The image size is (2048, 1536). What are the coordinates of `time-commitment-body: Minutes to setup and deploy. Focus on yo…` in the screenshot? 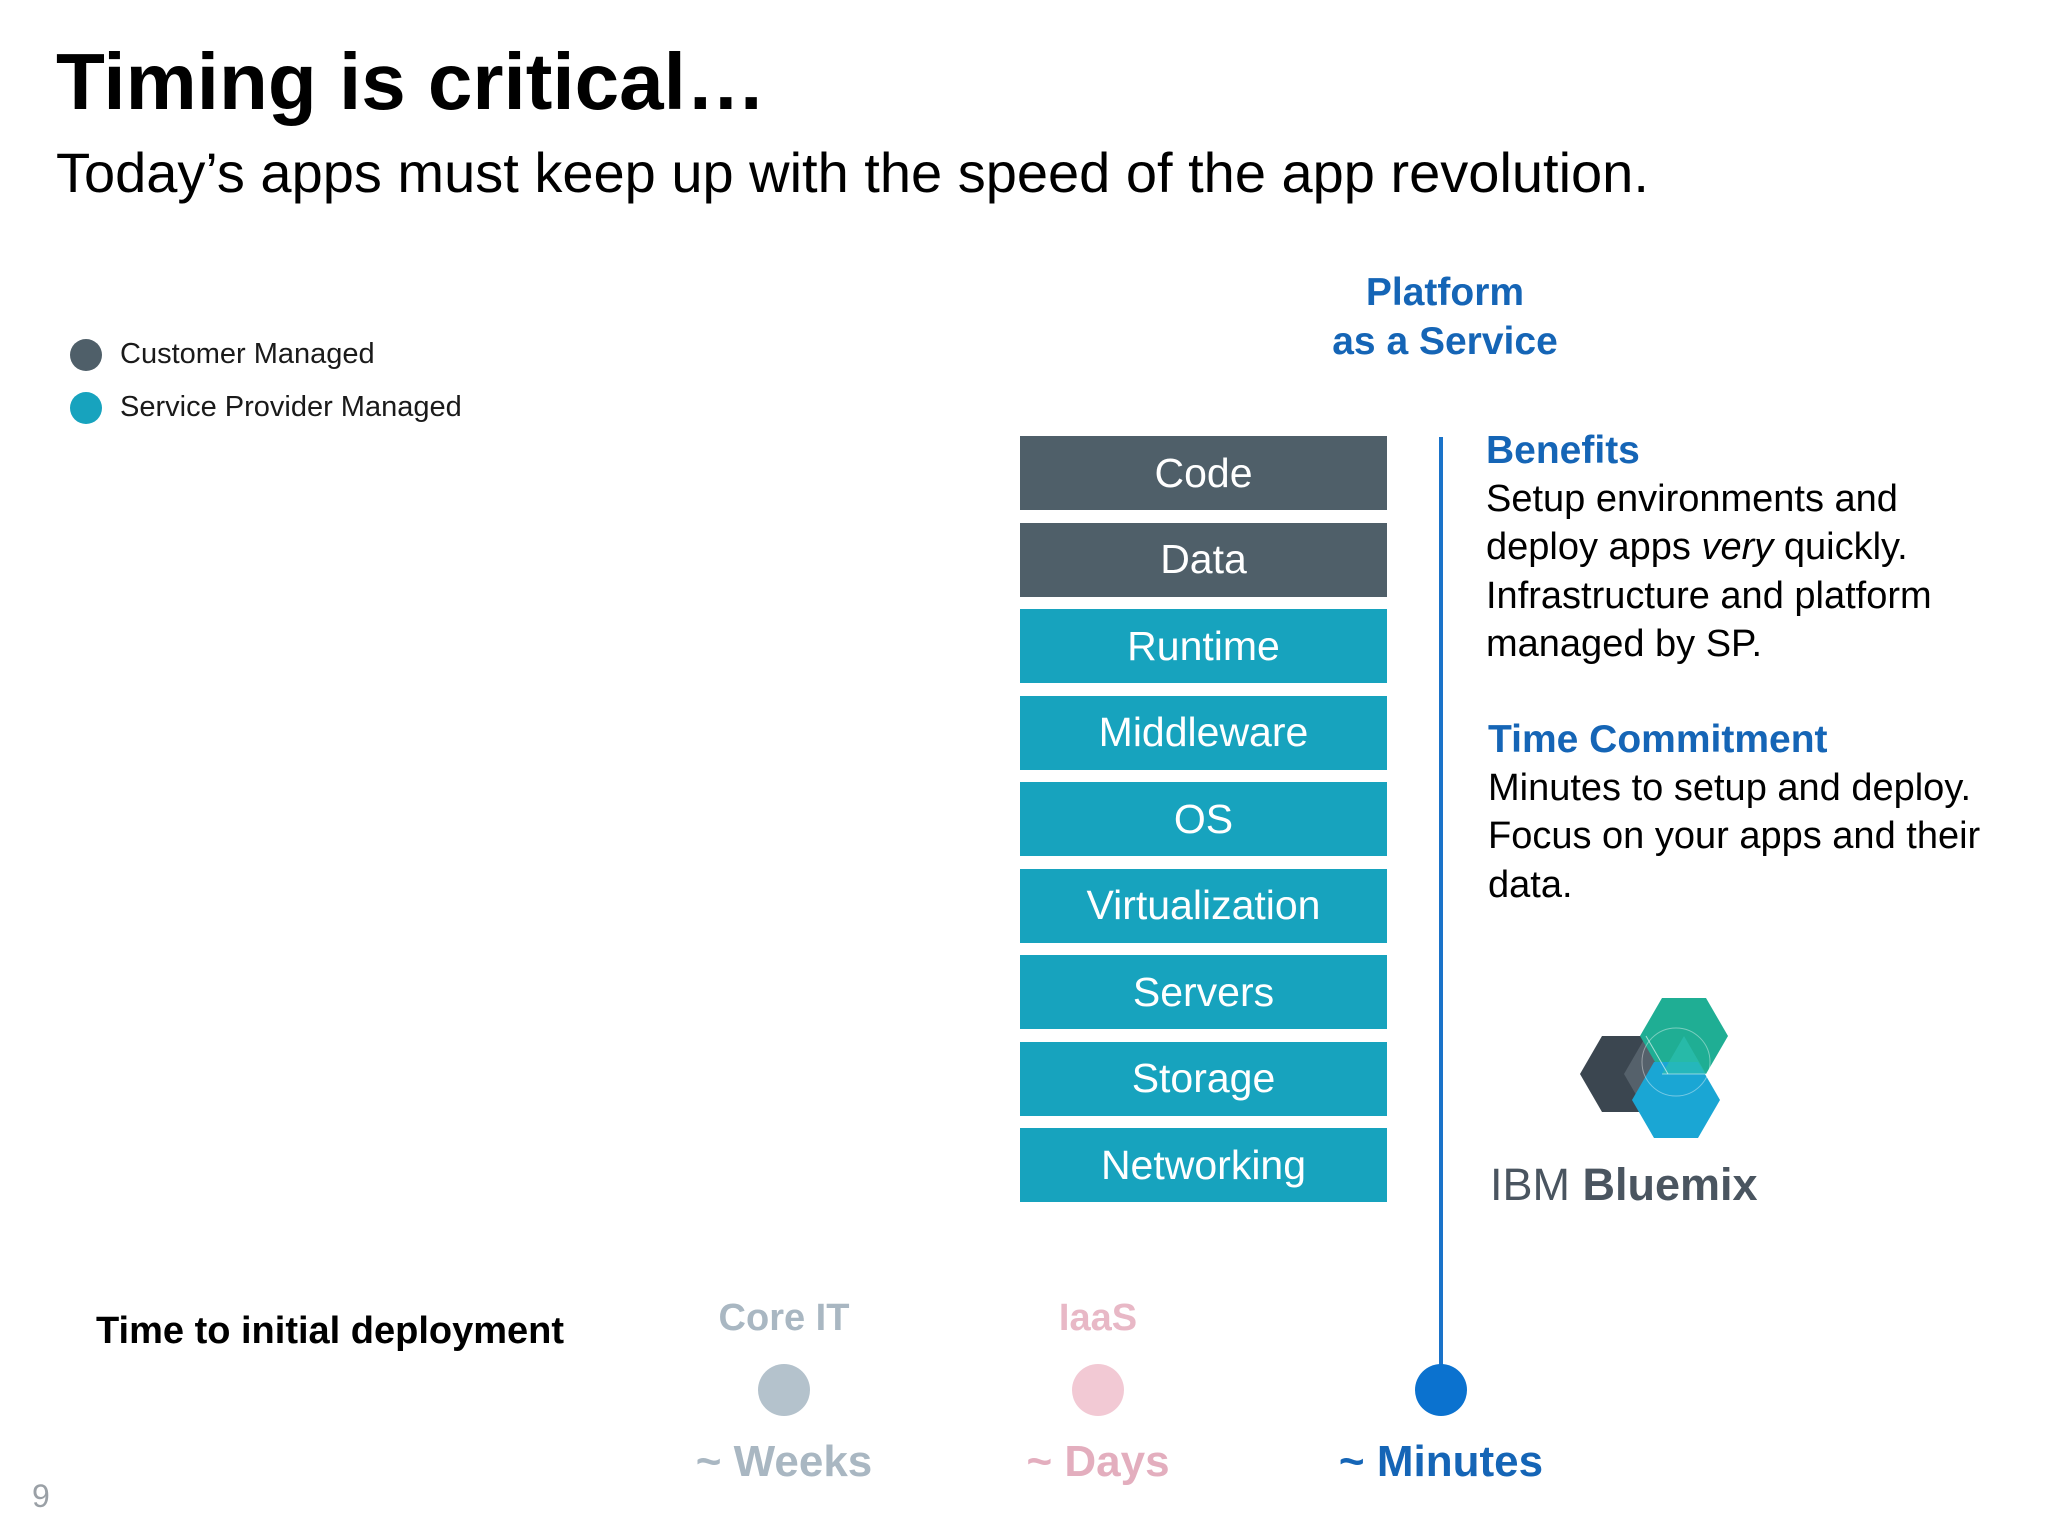 It's located at (1748, 837).